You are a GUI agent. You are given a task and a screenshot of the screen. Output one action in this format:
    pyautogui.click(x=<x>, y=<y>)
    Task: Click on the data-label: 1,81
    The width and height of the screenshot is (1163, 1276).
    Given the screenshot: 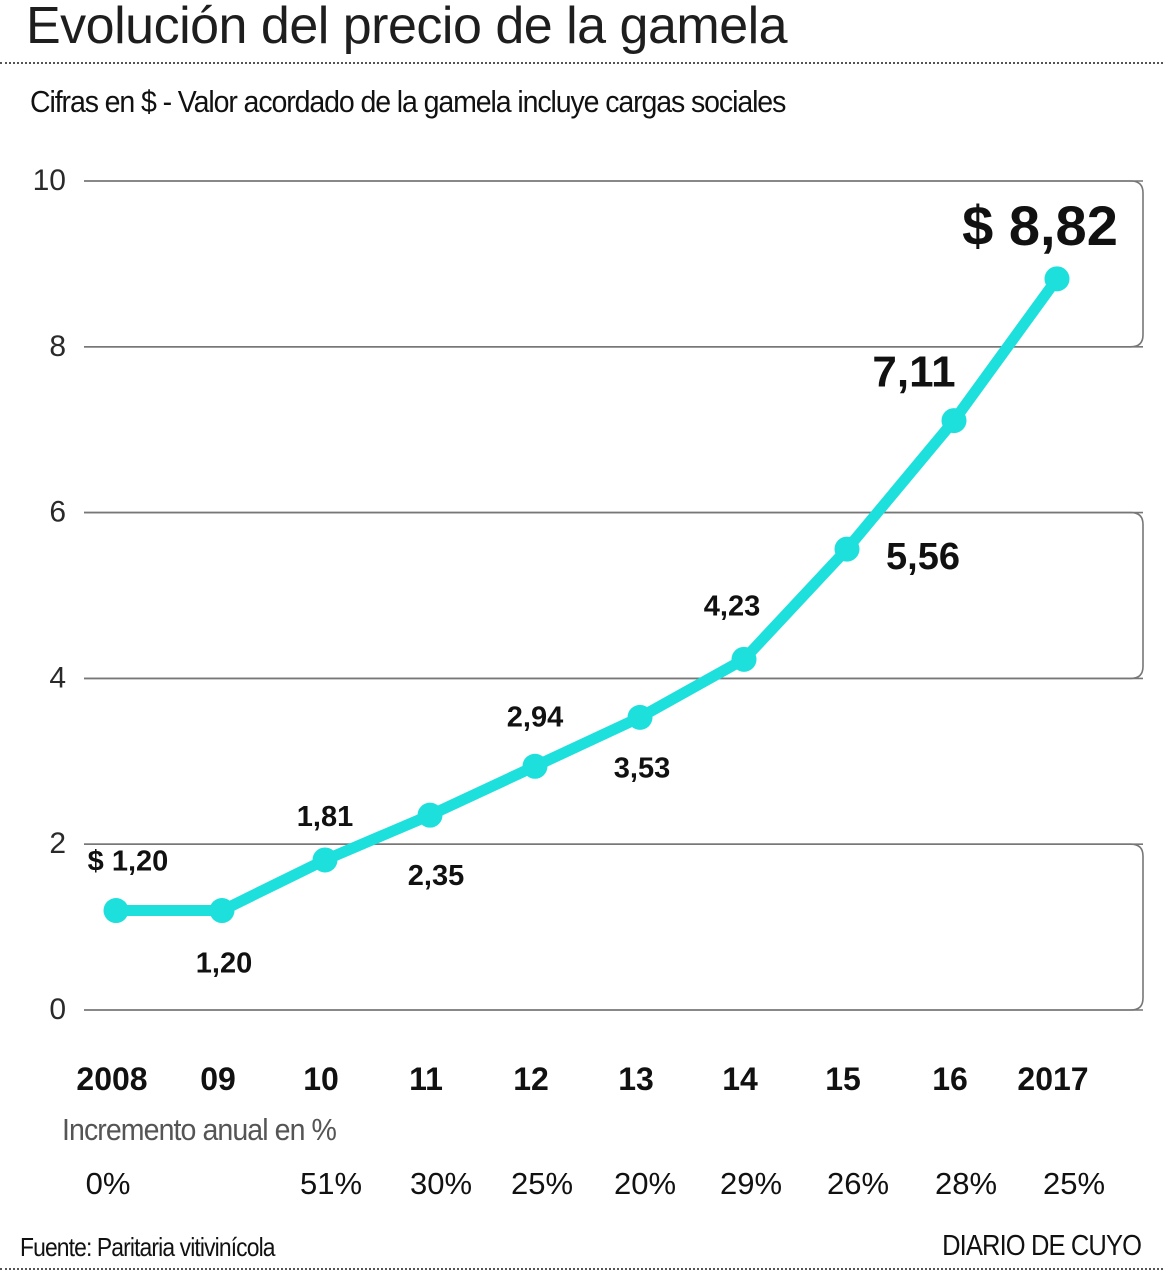 What is the action you would take?
    pyautogui.click(x=325, y=817)
    